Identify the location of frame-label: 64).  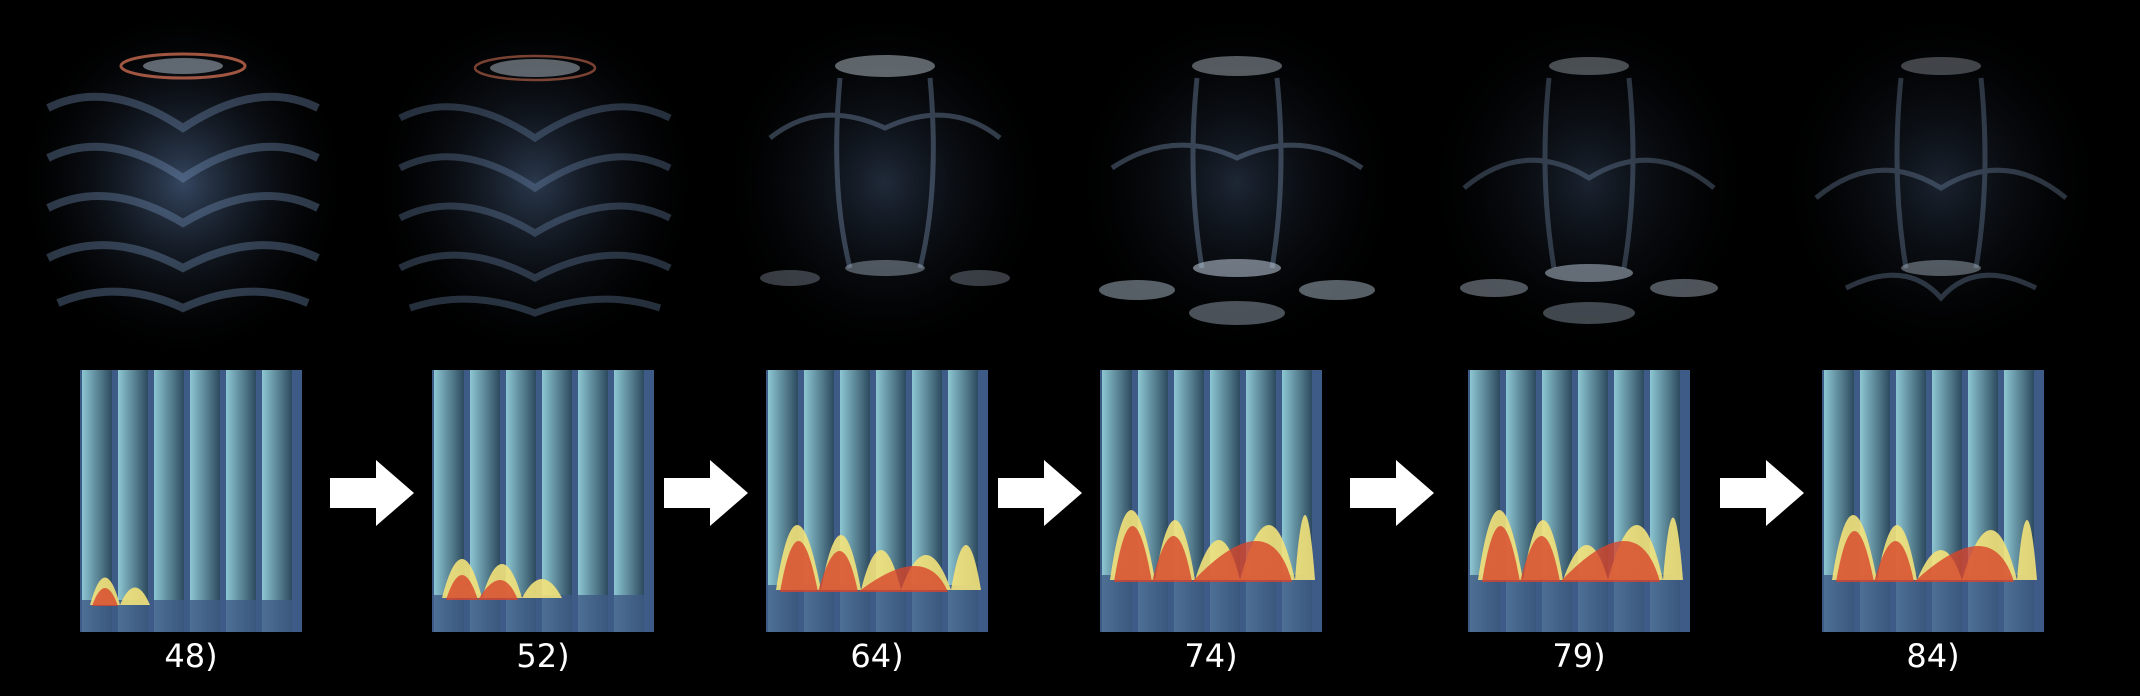
(877, 656).